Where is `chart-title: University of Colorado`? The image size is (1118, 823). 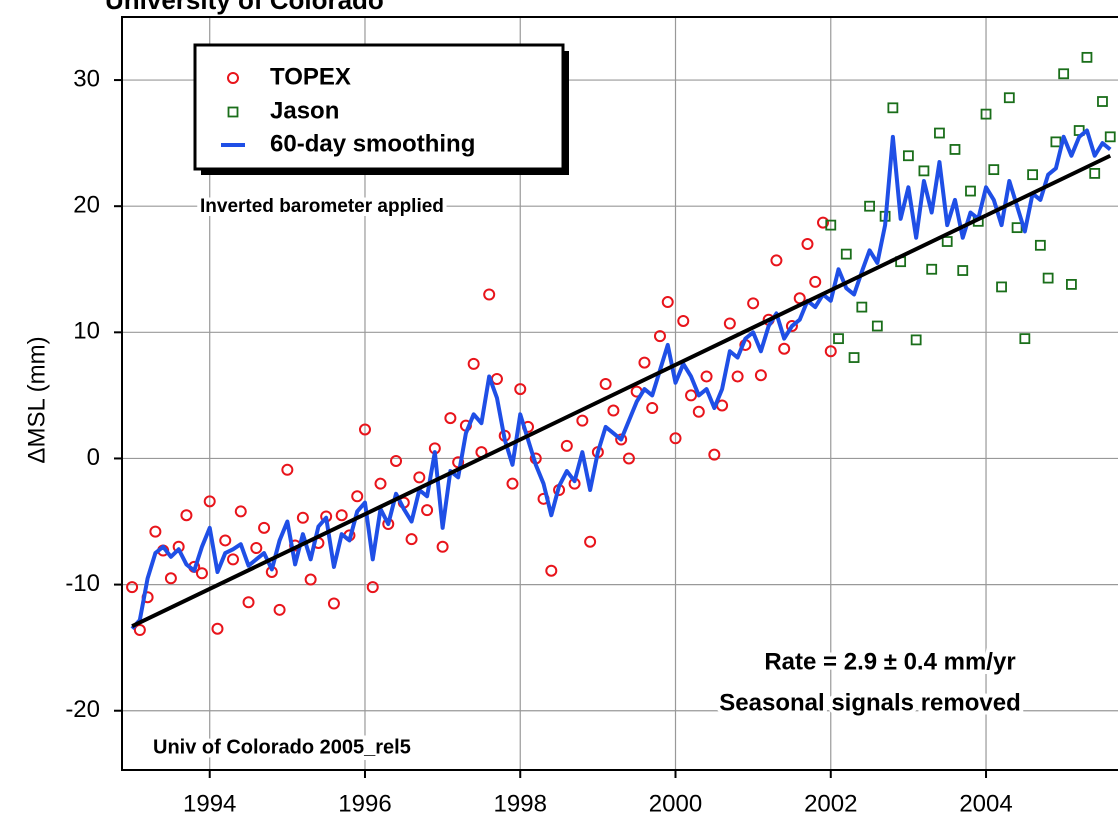
chart-title: University of Colorado is located at coordinates (244, 7).